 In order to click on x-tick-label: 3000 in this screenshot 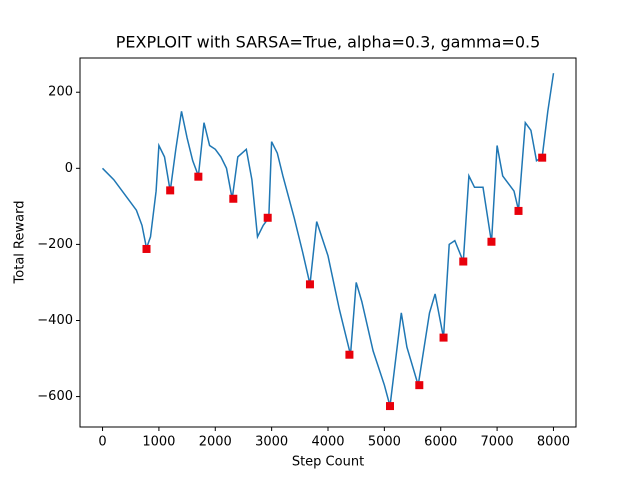, I will do `click(271, 442)`.